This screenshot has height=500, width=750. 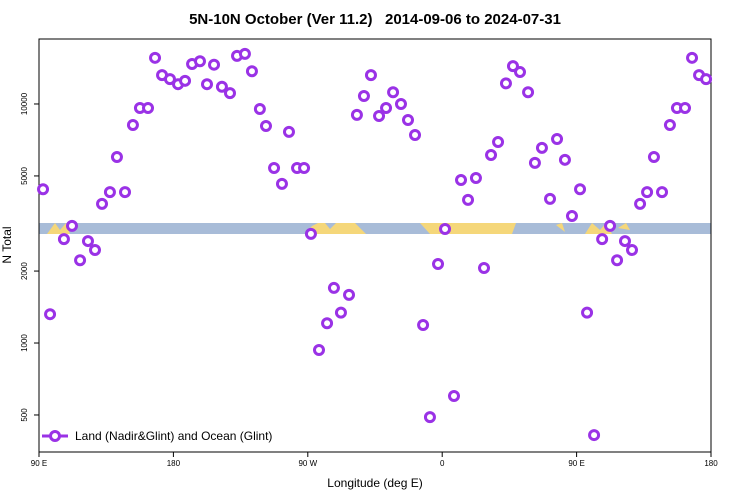 I want to click on y-tick-label: 2000, so click(x=24, y=271).